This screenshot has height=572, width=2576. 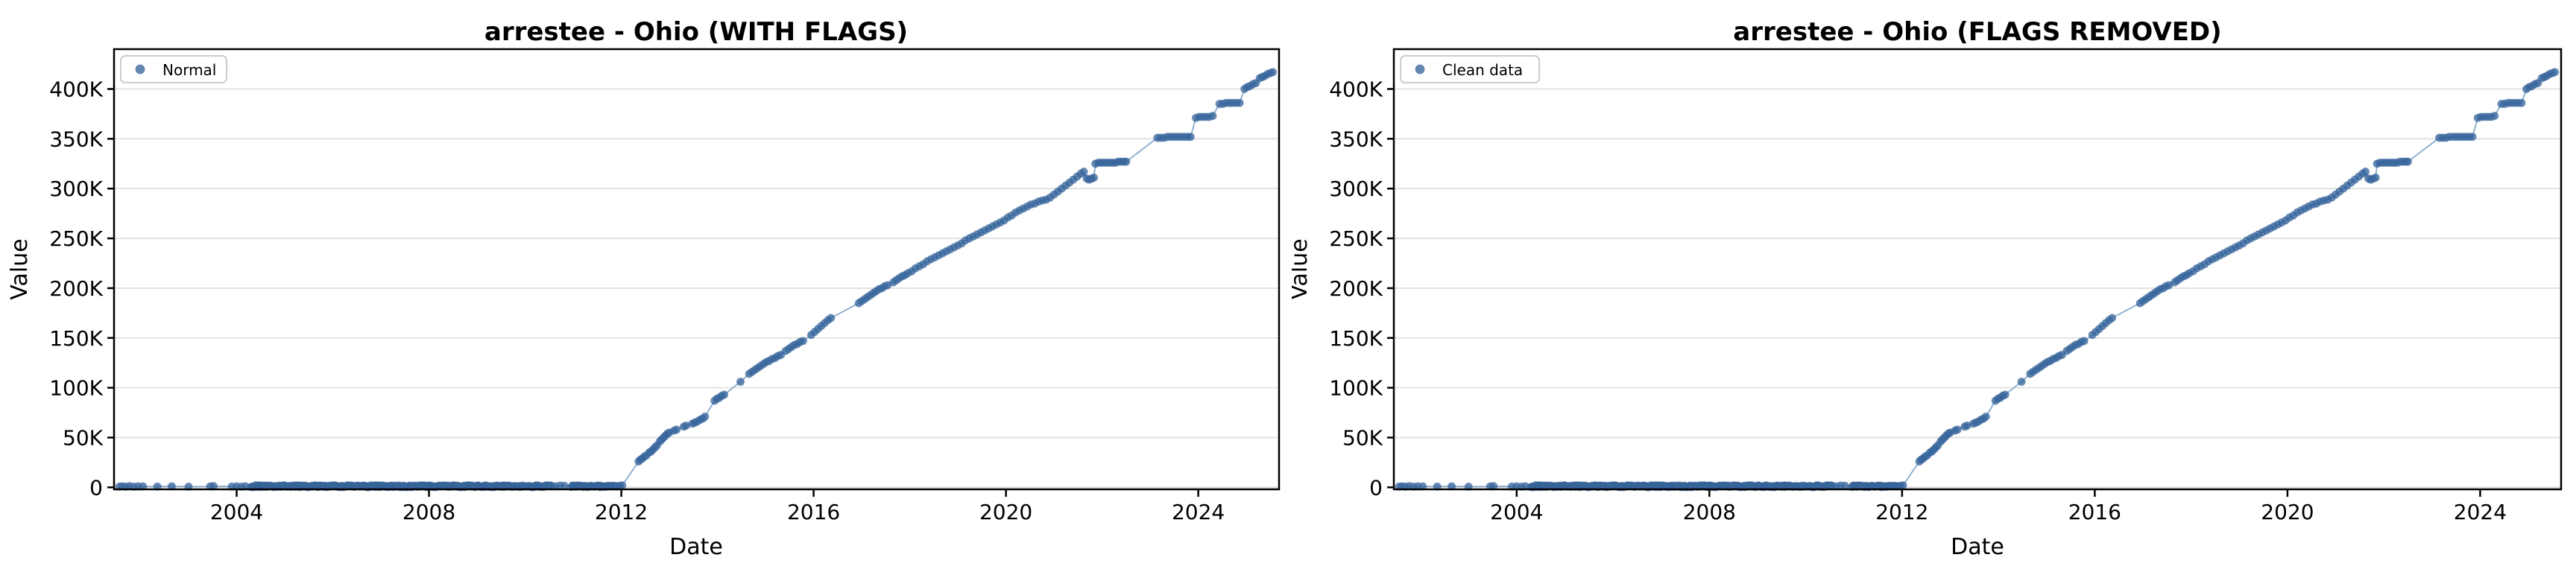 I want to click on chart-title: arrestee - Ohio (WITH FLAGS), so click(x=696, y=32).